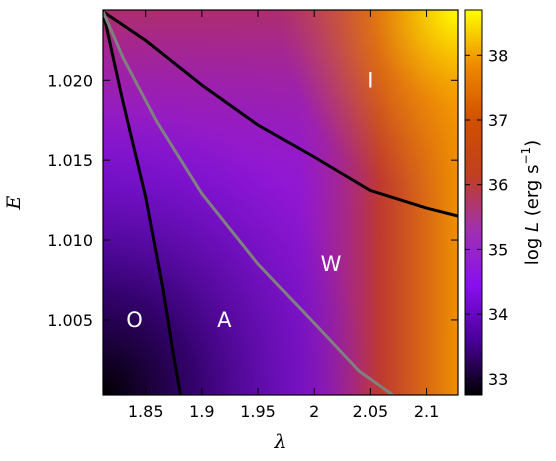 The height and width of the screenshot is (461, 556). What do you see at coordinates (70, 160) in the screenshot?
I see `y-tick-label: 1.015` at bounding box center [70, 160].